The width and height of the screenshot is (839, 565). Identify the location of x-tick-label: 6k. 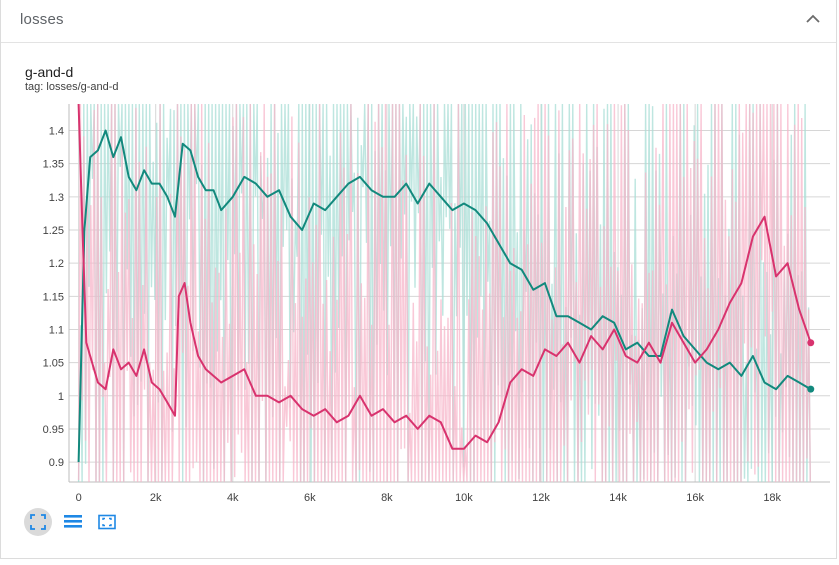
(310, 498).